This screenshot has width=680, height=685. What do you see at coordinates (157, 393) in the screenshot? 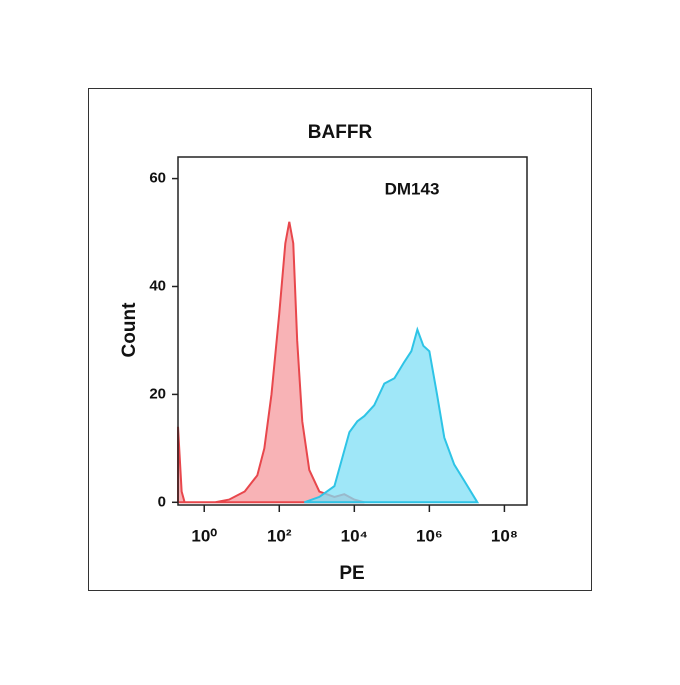
I see `y-tick-label: 20` at bounding box center [157, 393].